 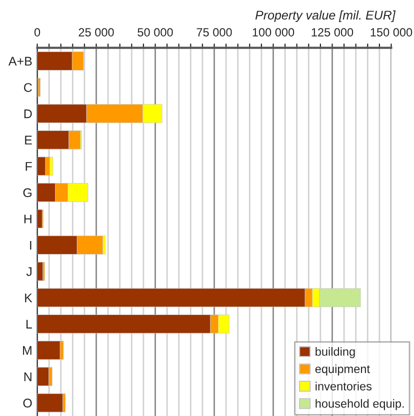 I want to click on y-tick-label: E, so click(x=28, y=140).